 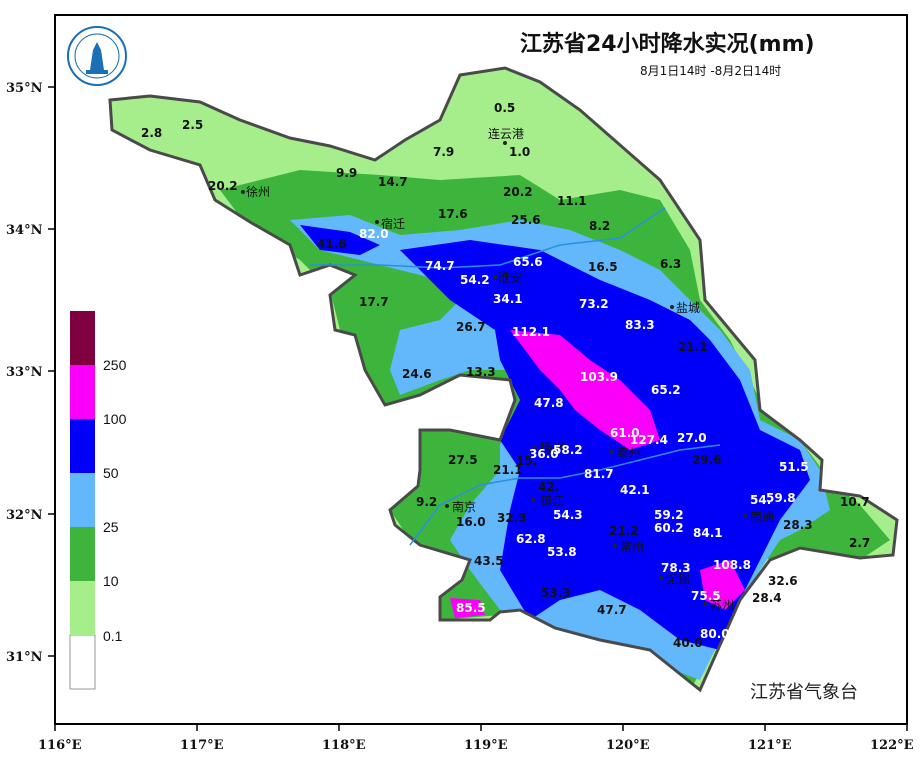 What do you see at coordinates (60, 745) in the screenshot?
I see `x-tick-label: 116°E` at bounding box center [60, 745].